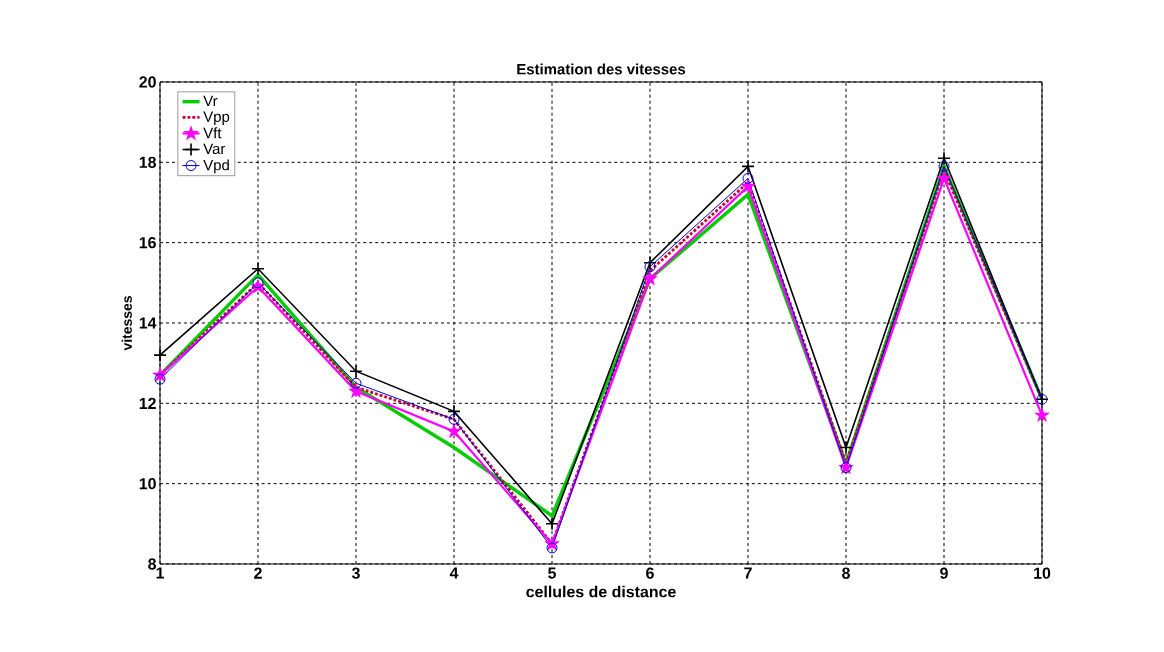 The height and width of the screenshot is (652, 1164). I want to click on x-tick-label: 1, so click(160, 573).